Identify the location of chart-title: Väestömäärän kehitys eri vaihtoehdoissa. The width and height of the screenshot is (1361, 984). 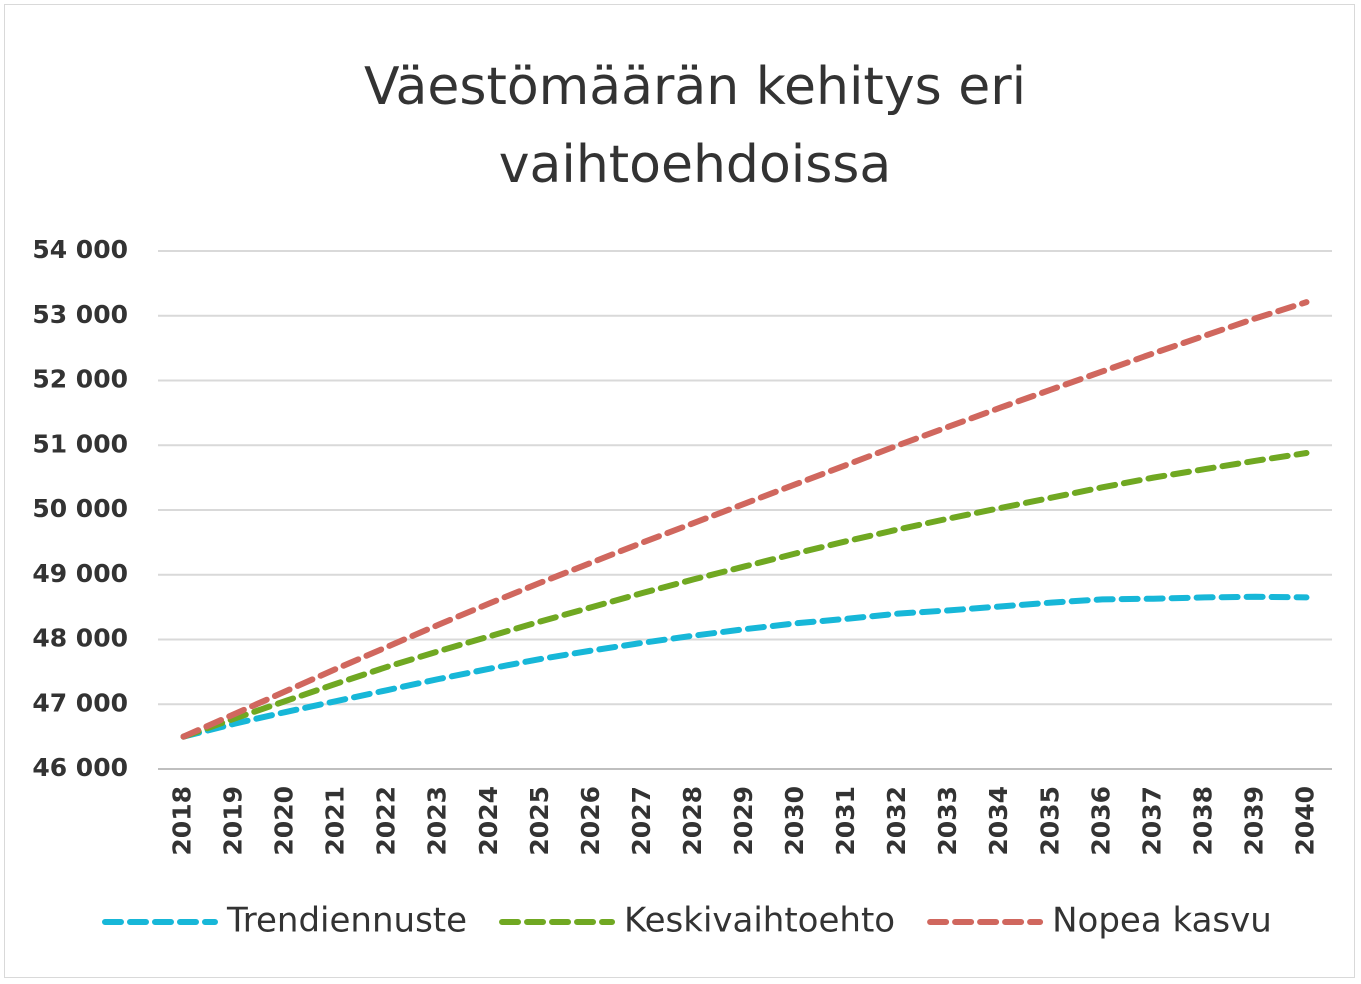
(695, 126).